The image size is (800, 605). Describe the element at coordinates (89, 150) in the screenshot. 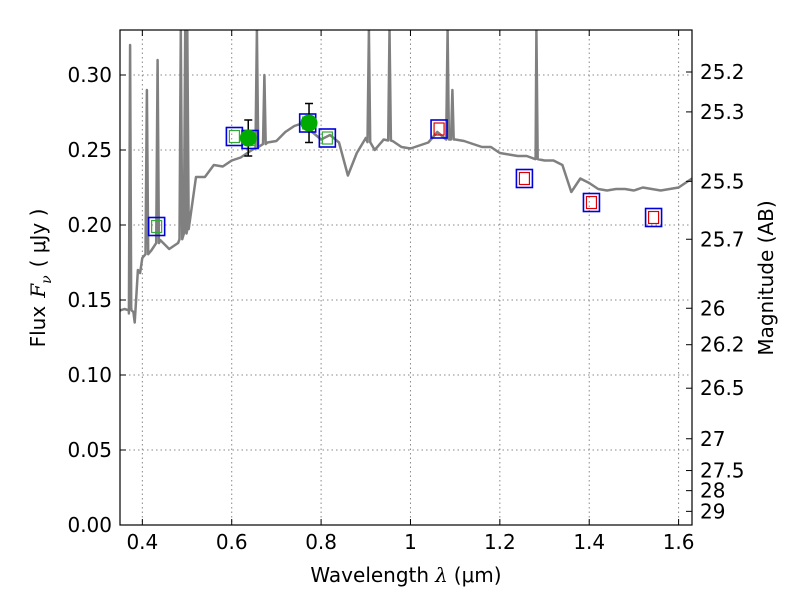

I see `y-tick-label: 0.25` at that location.